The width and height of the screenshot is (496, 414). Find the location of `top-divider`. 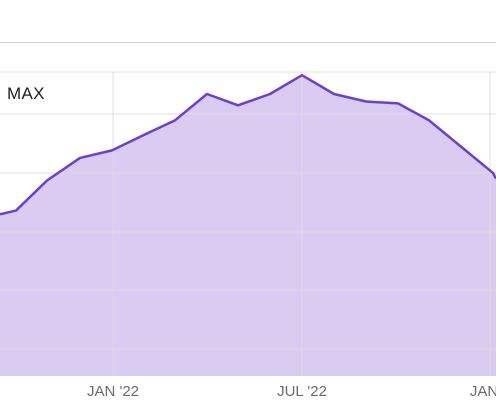

top-divider is located at coordinates (248, 42).